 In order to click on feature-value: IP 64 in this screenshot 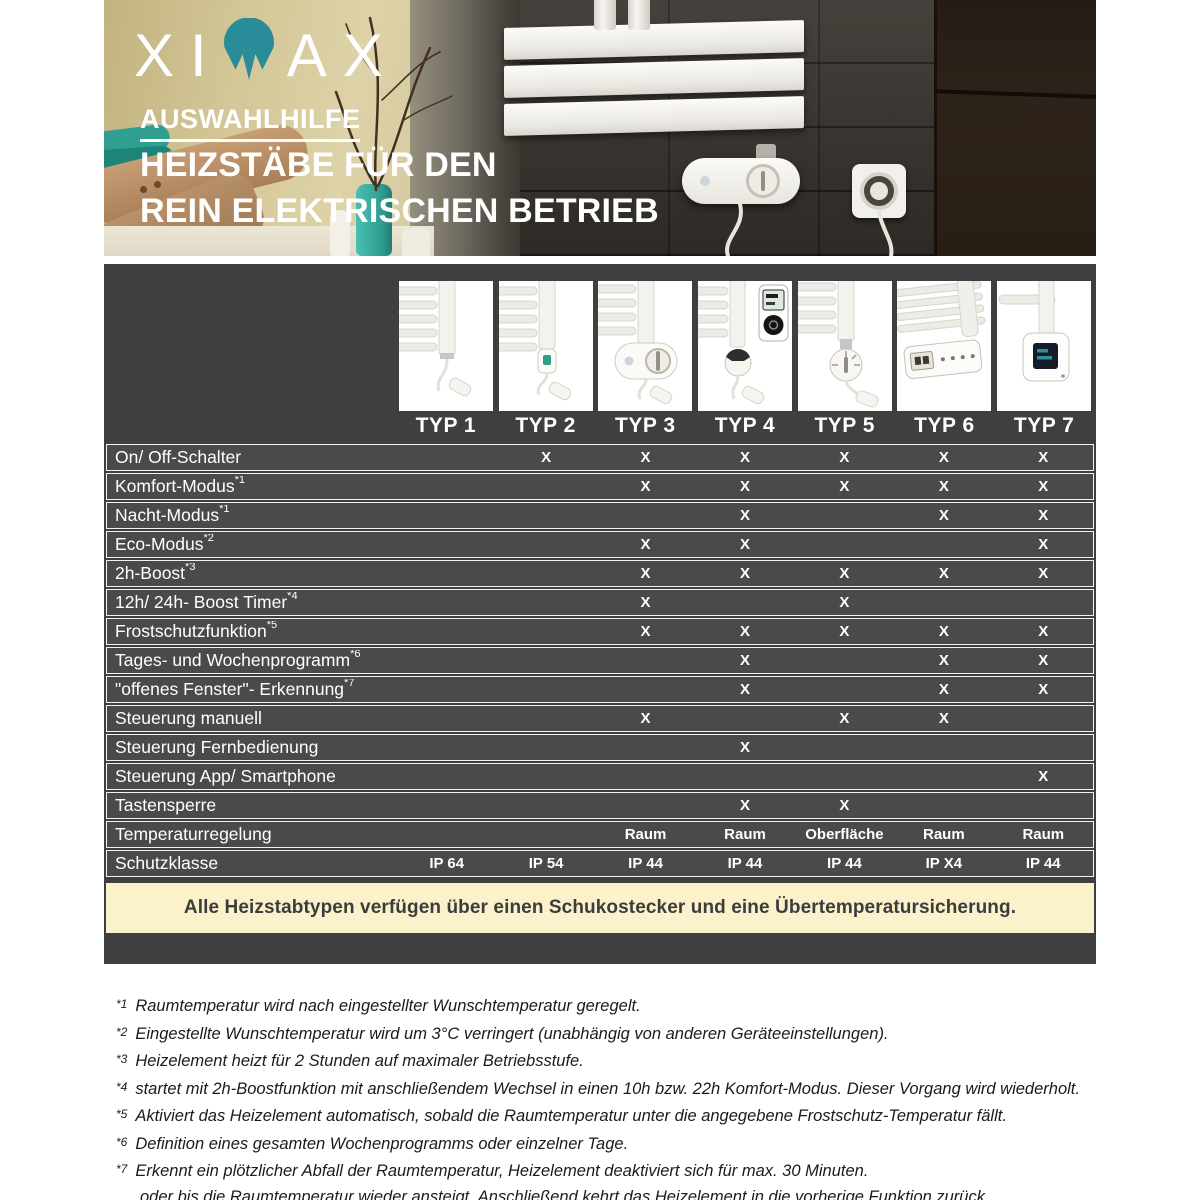, I will do `click(447, 863)`.